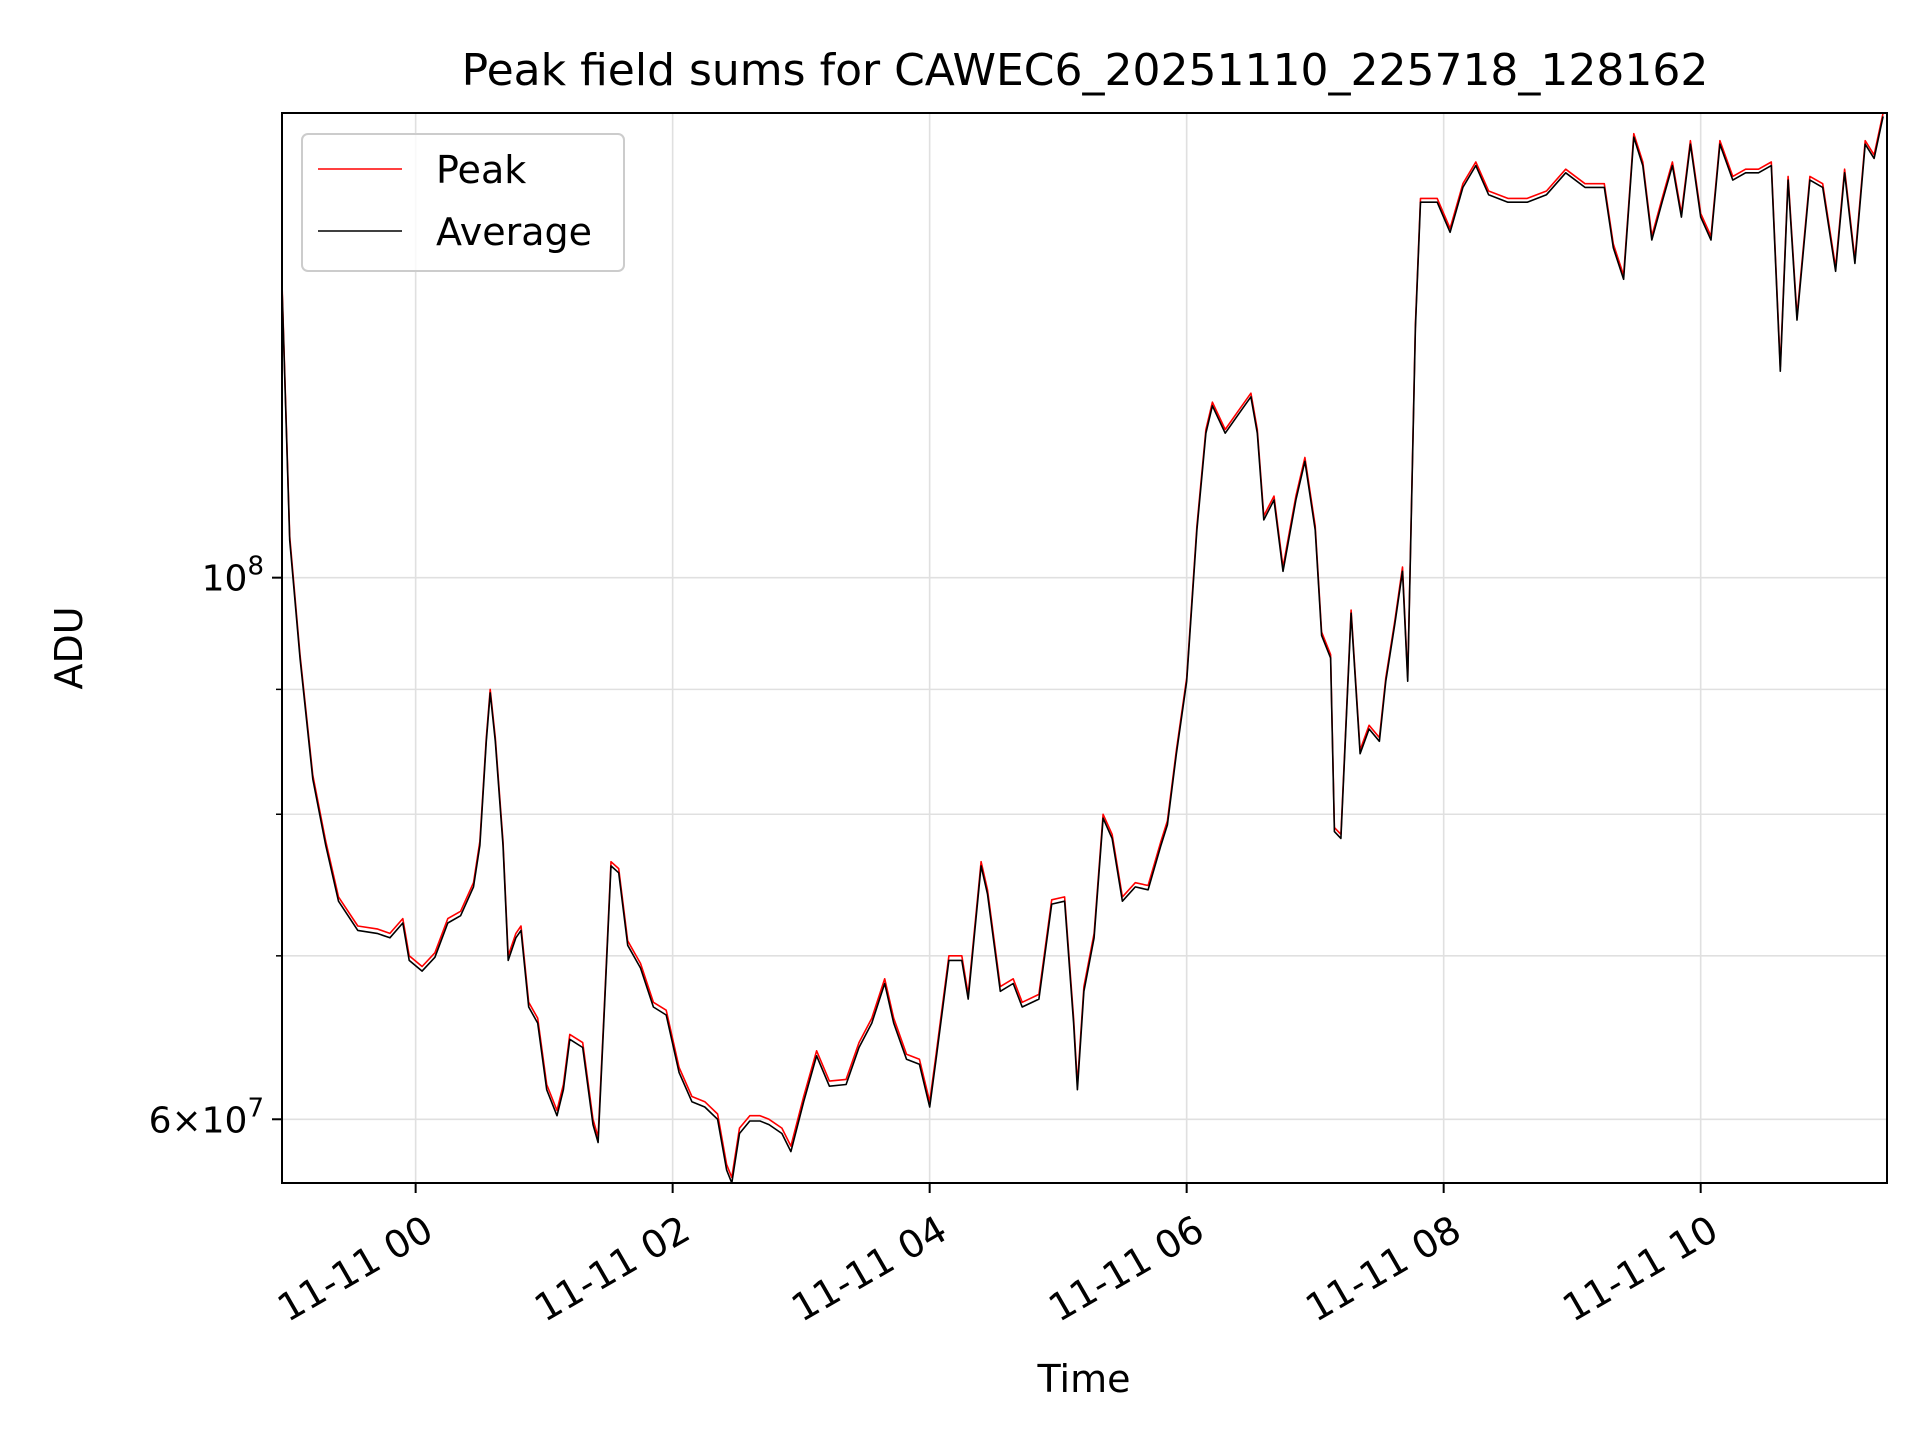  Describe the element at coordinates (206, 1117) in the screenshot. I see `y-tick-label: 6×107` at that location.